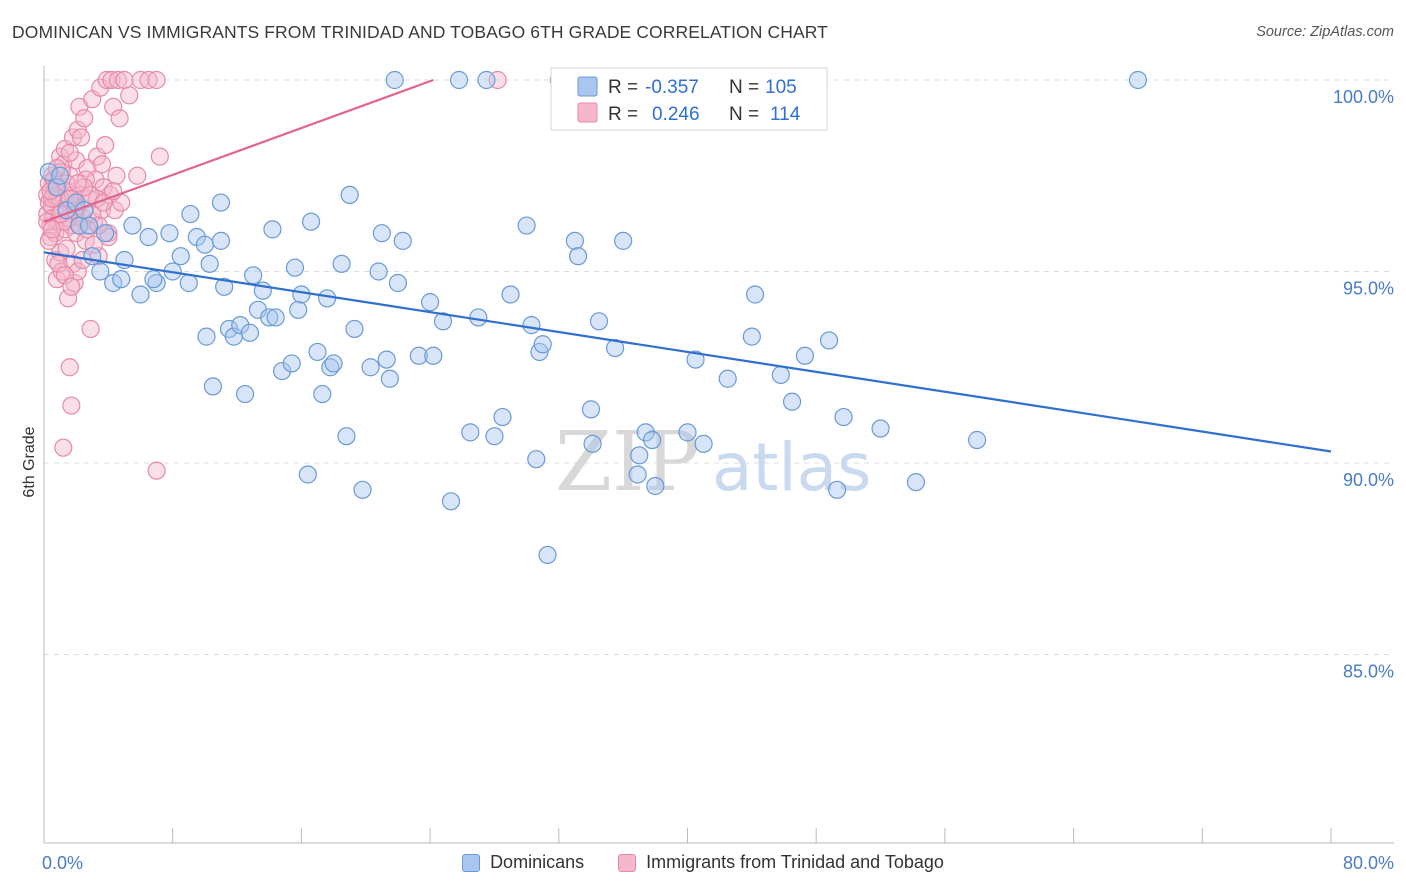 Image resolution: width=1406 pixels, height=892 pixels. Describe the element at coordinates (62, 863) in the screenshot. I see `x-tick-label-0: 0.0%` at that location.